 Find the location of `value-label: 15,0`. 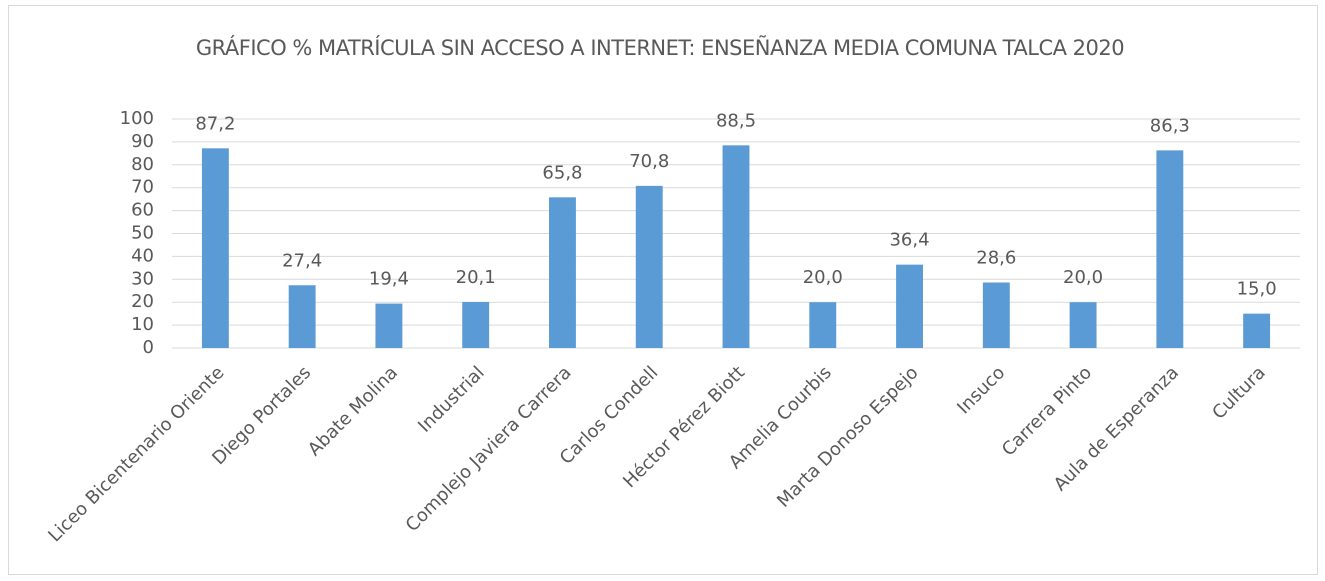

value-label: 15,0 is located at coordinates (1257, 289).